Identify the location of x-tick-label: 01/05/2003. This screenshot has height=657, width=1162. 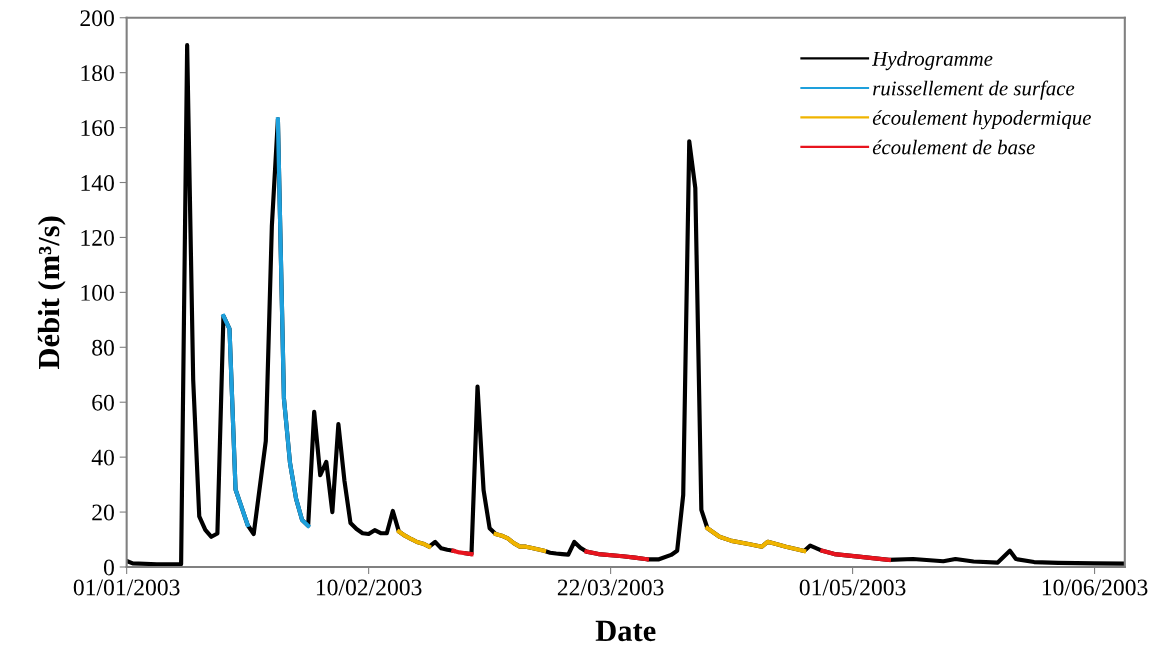
(852, 587).